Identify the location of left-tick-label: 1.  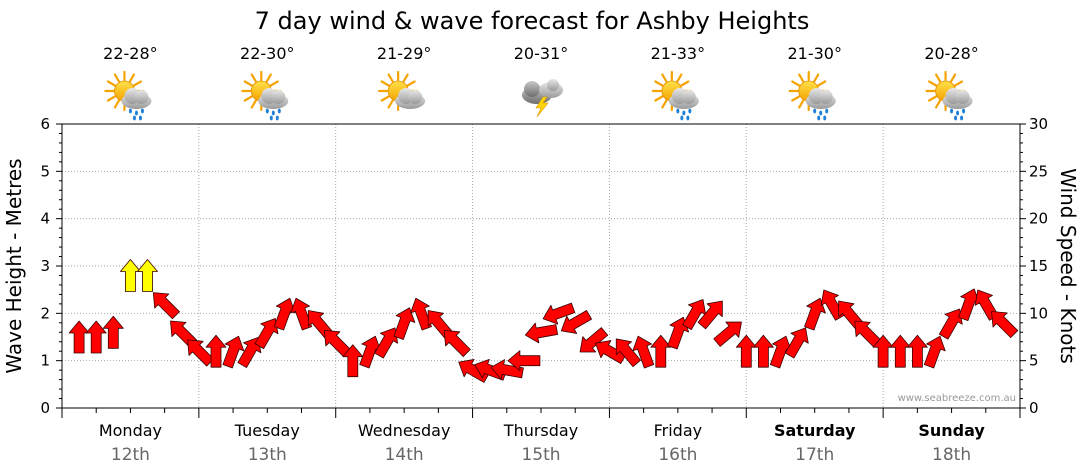
(45, 361).